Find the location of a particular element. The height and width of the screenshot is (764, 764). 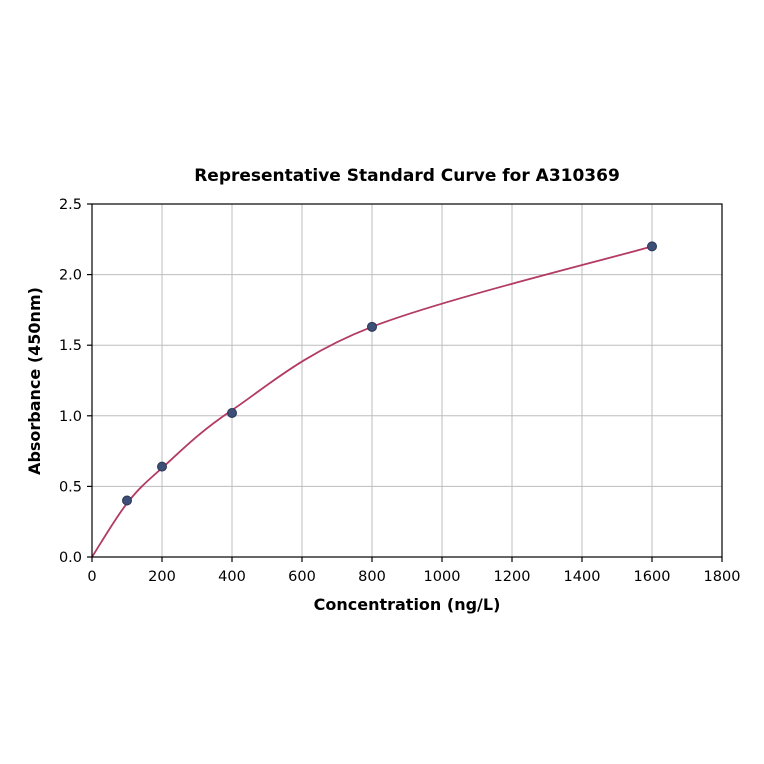

y-tick-label: 2.5 is located at coordinates (70, 205).